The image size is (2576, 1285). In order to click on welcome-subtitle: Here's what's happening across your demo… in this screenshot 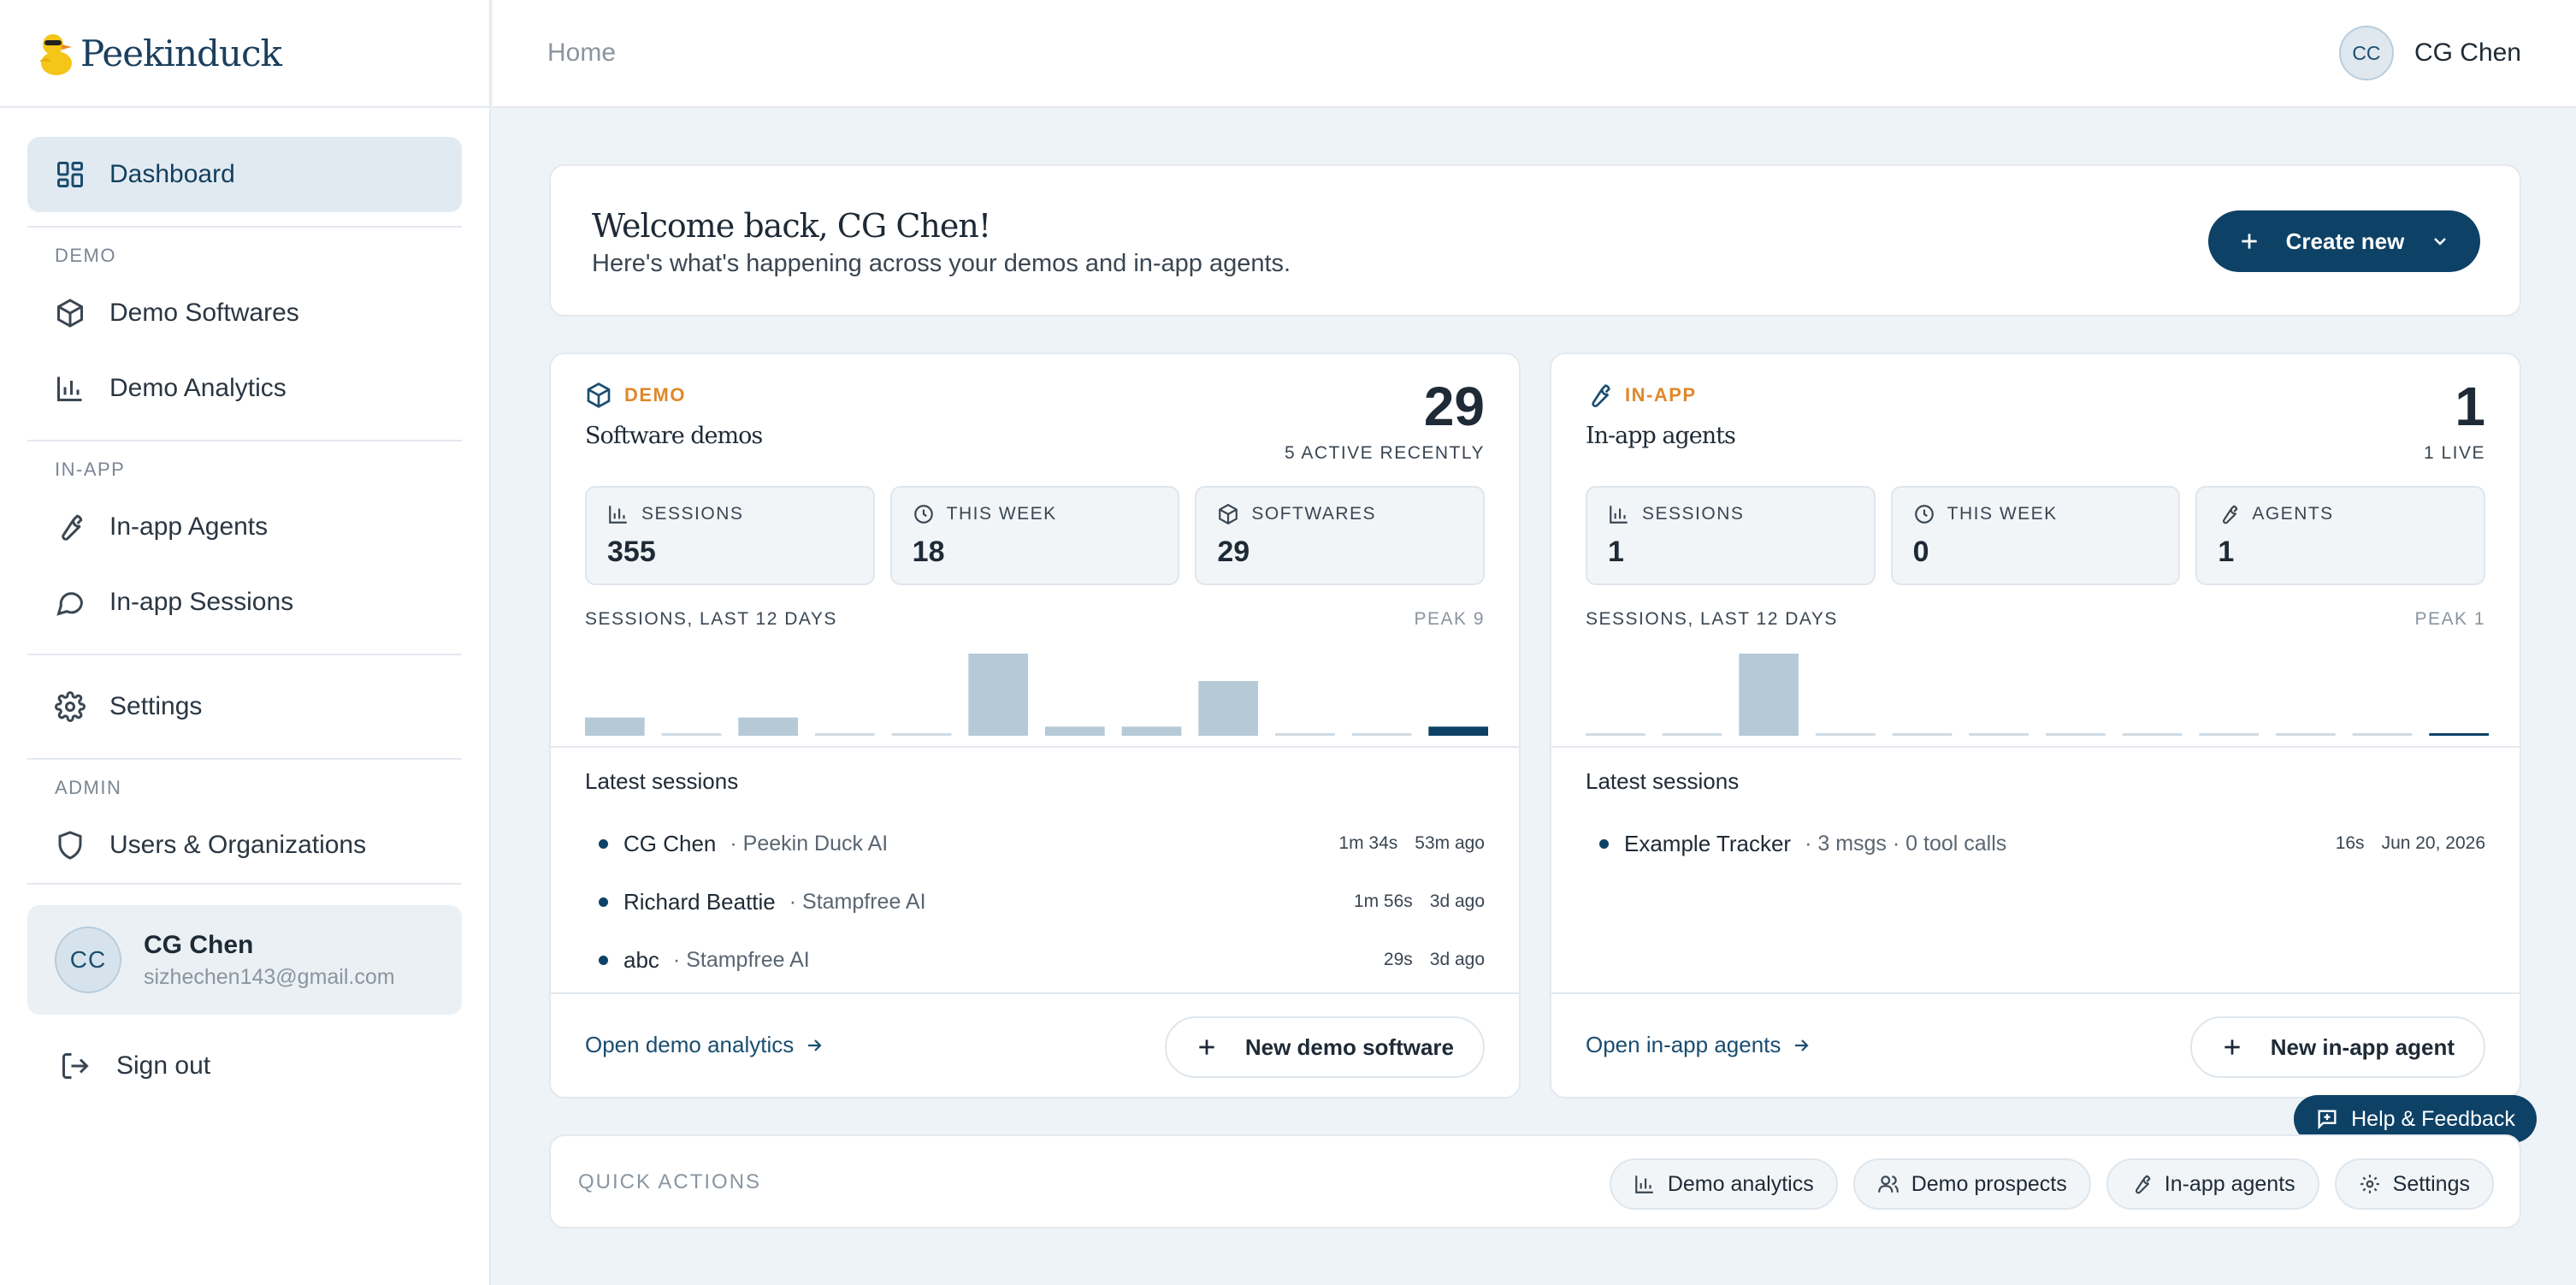, I will do `click(941, 263)`.